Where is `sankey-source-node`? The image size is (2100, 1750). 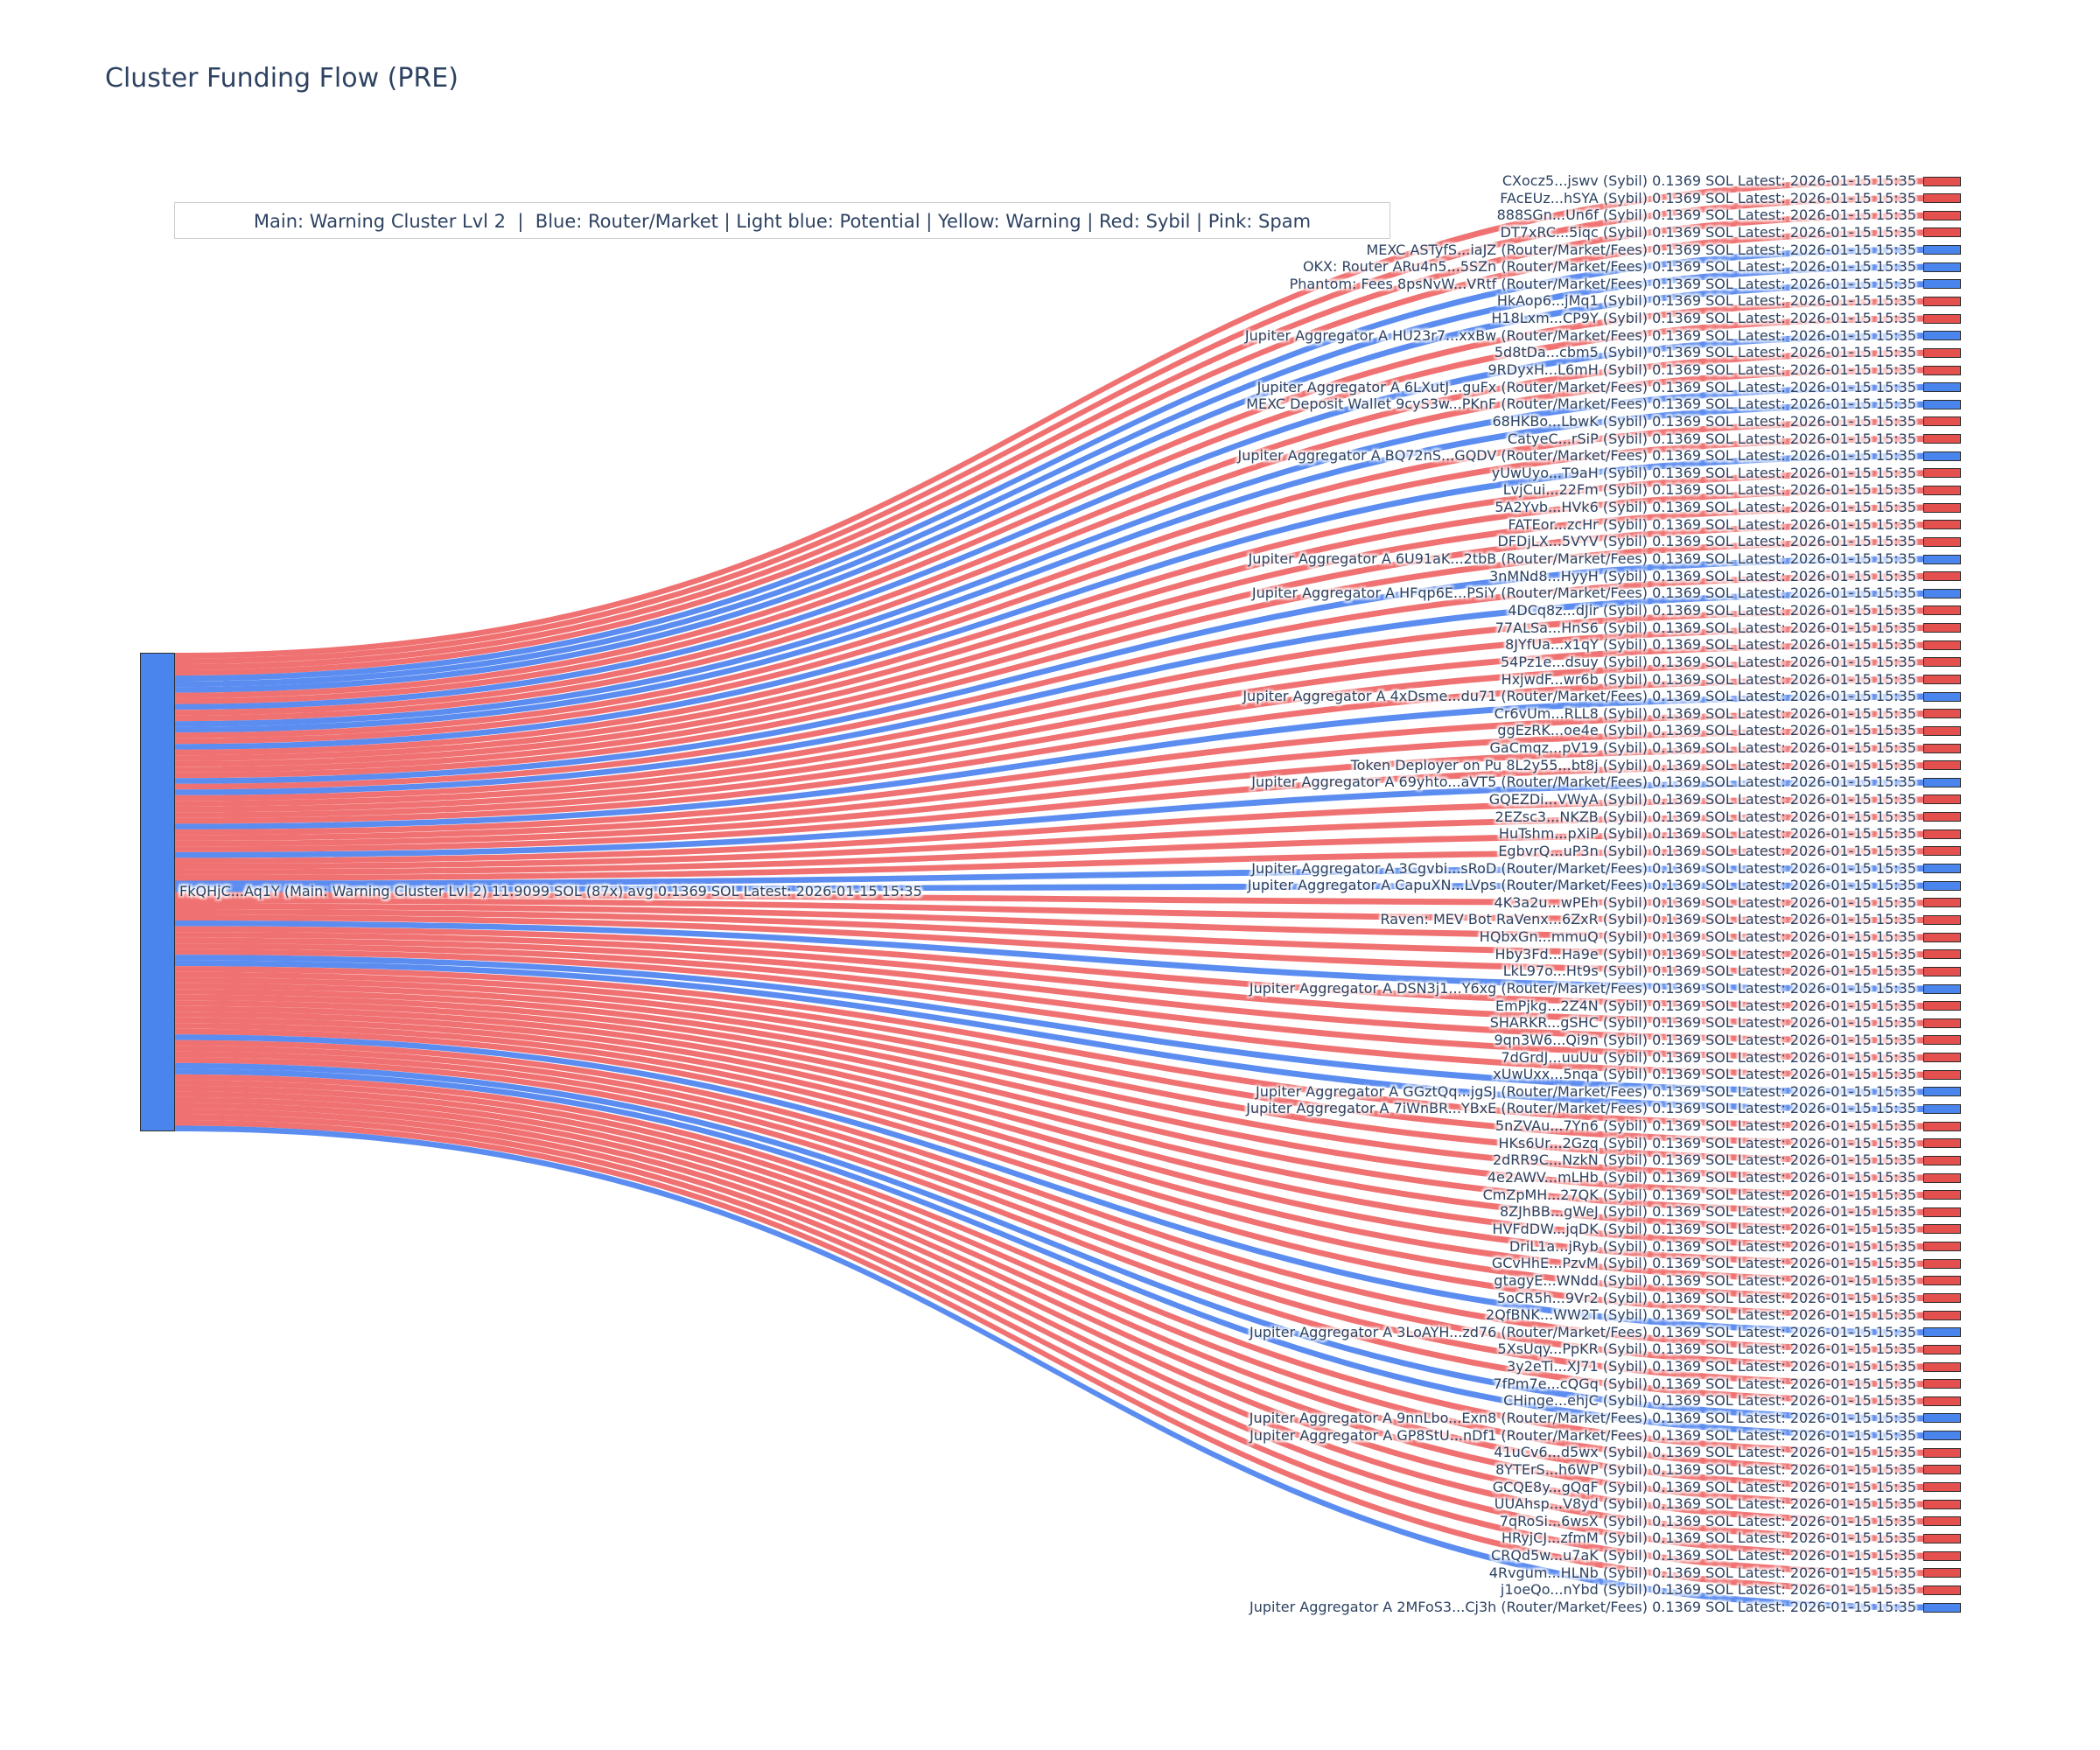 sankey-source-node is located at coordinates (157, 892).